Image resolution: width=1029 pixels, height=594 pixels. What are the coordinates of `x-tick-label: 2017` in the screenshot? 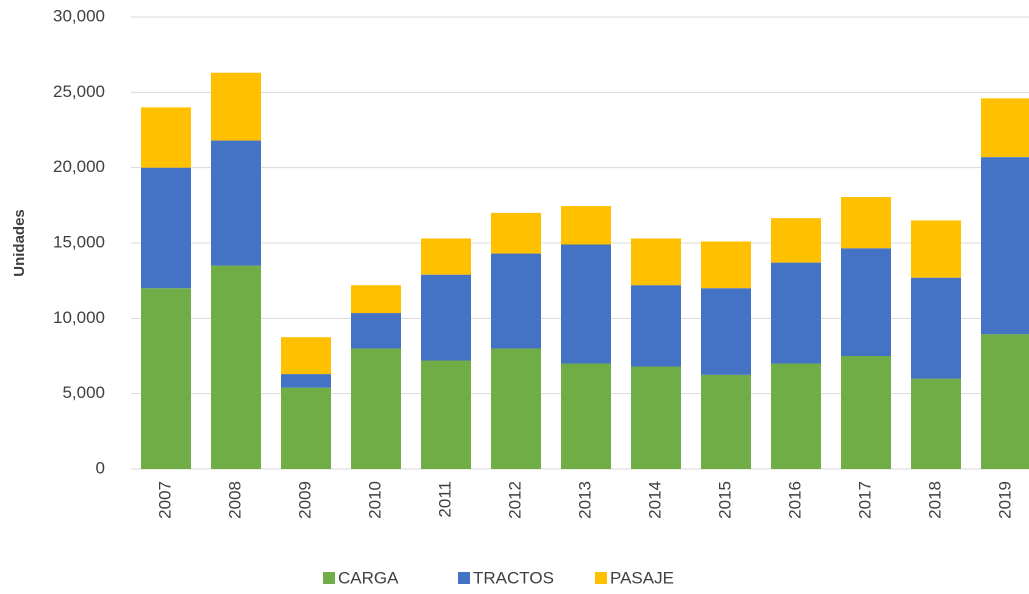 It's located at (864, 500).